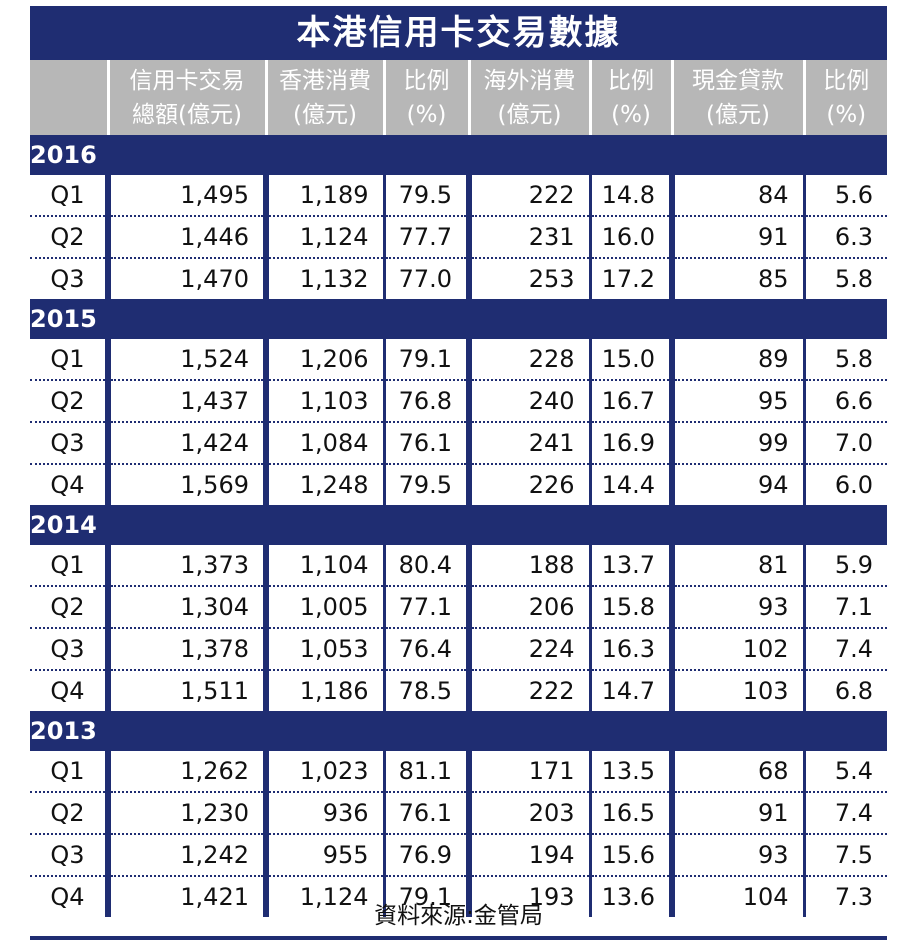  I want to click on table-row: Q2 1,230 936 76.1 203 16.5 91 7.4, so click(458, 813).